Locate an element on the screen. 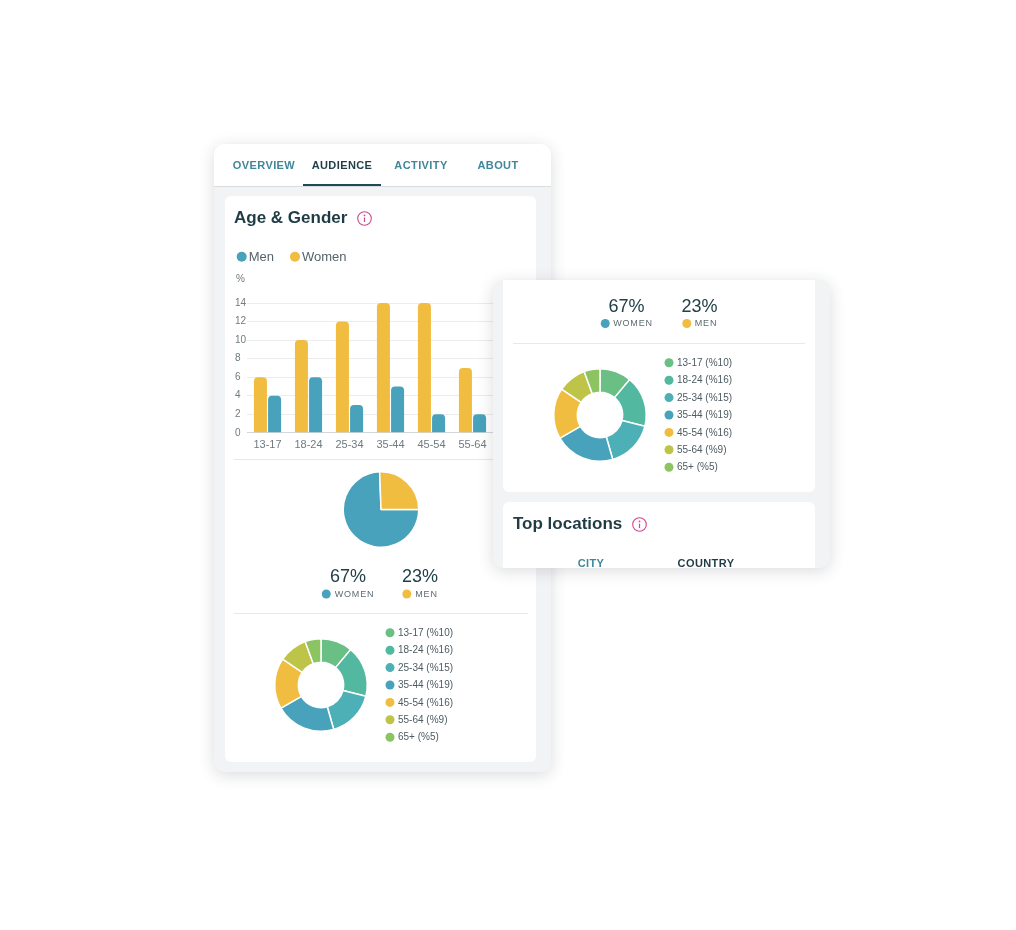  x-tick-label: 13-17 is located at coordinates (267, 444).